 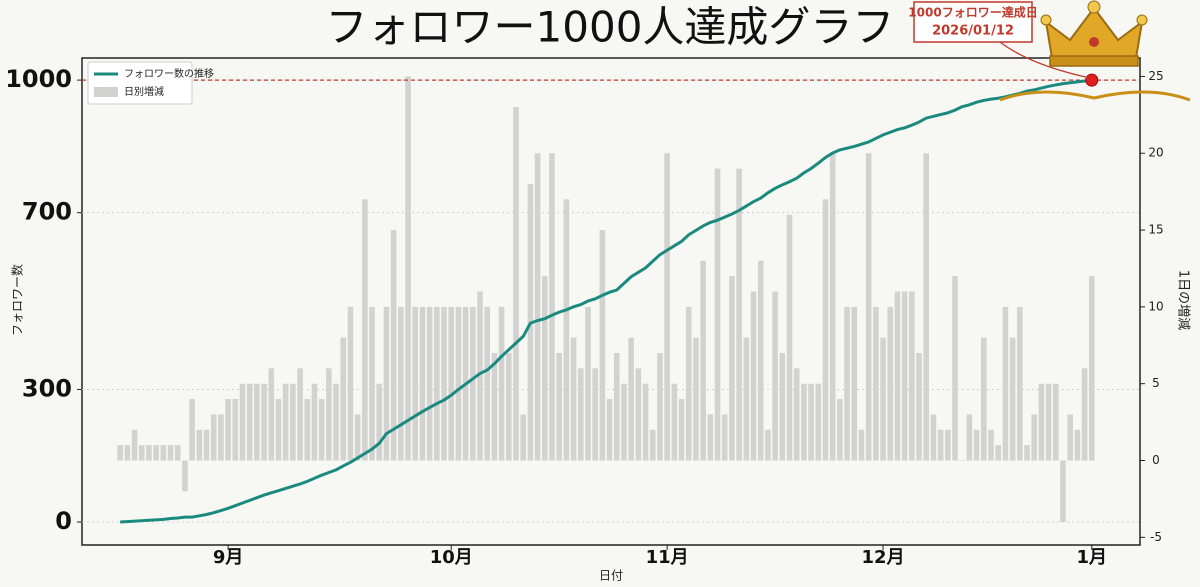 I want to click on y2-tick-label: 10, so click(x=1155, y=306).